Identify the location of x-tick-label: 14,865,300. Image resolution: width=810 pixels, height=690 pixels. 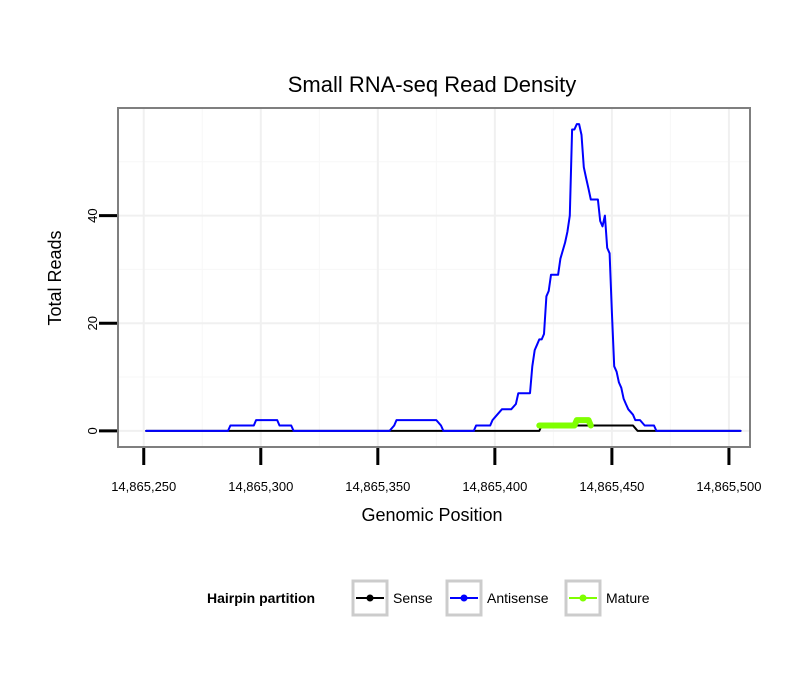
(260, 486).